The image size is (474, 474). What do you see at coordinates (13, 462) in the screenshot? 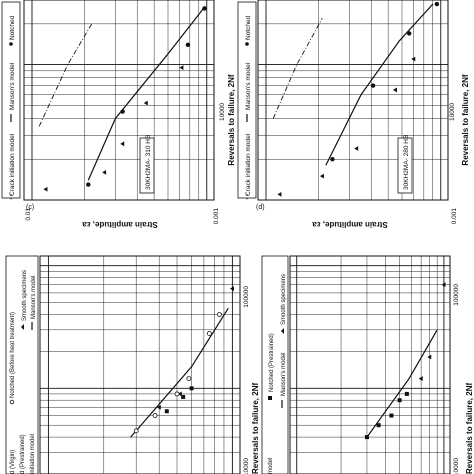
I see `legend-virgin: d (Virgin)` at bounding box center [13, 462].